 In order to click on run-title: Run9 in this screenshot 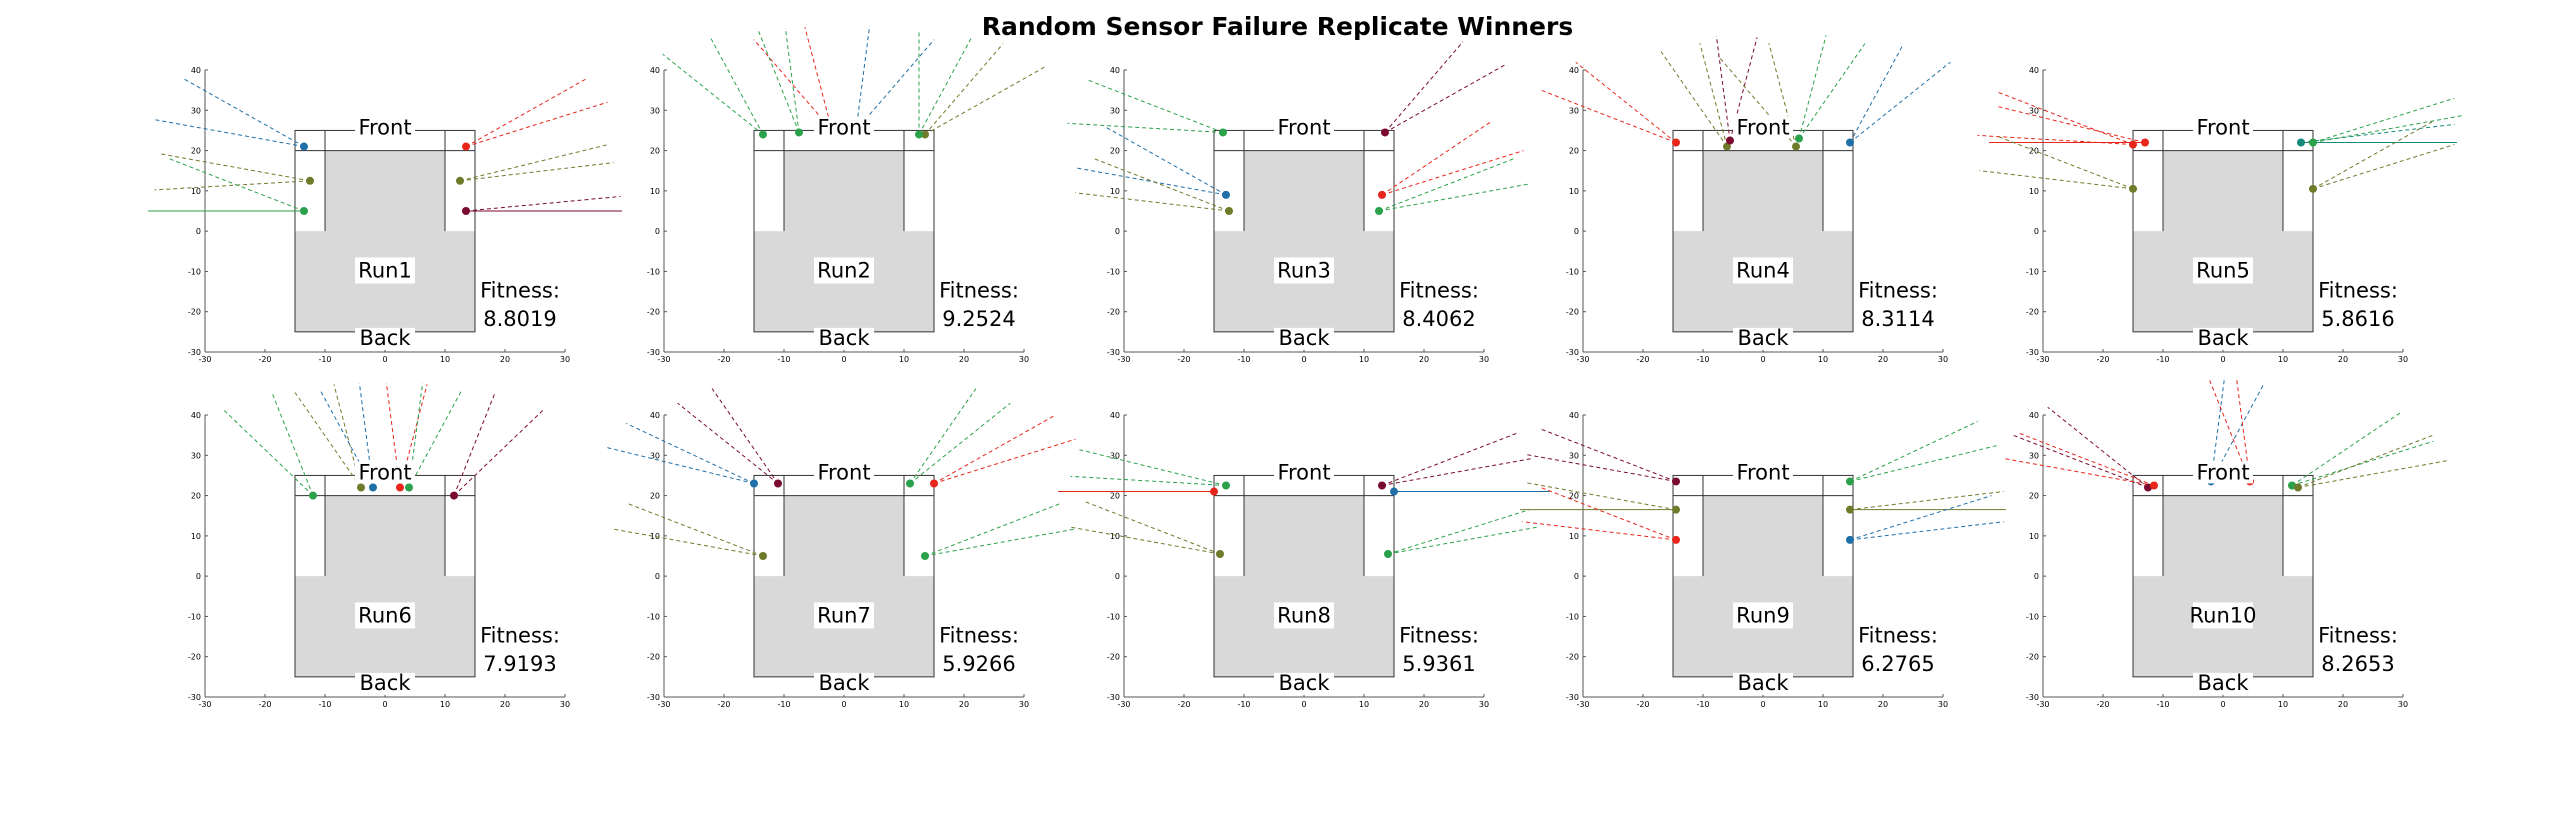, I will do `click(1763, 615)`.